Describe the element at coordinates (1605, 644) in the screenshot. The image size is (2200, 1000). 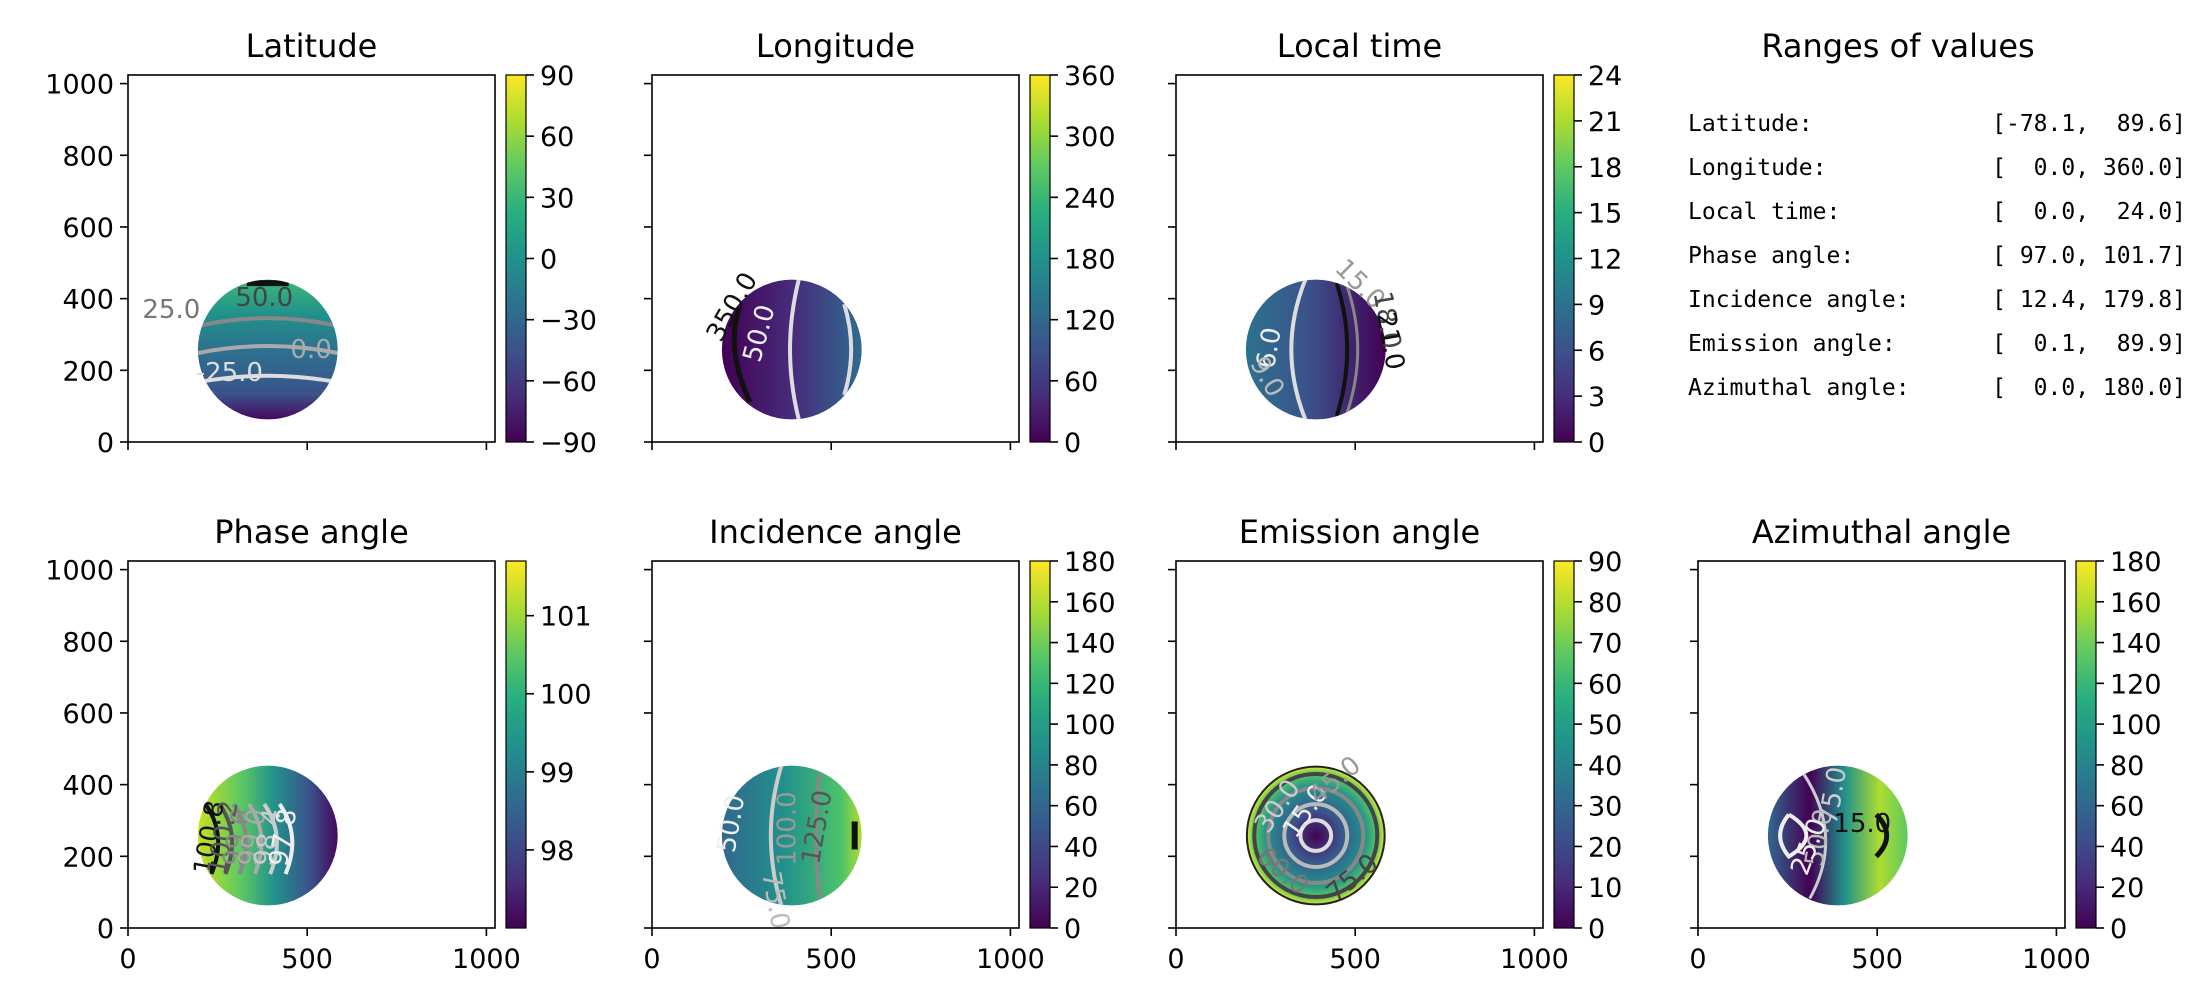
I see `colorbar-tick-label: 70` at that location.